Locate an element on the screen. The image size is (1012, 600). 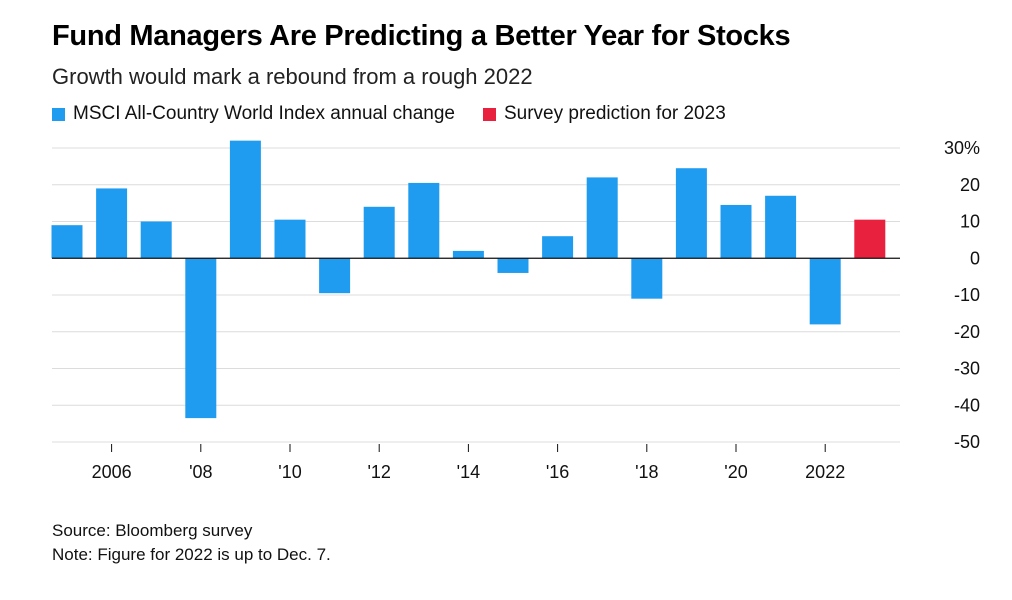
x-tick-label: 2006 is located at coordinates (112, 471).